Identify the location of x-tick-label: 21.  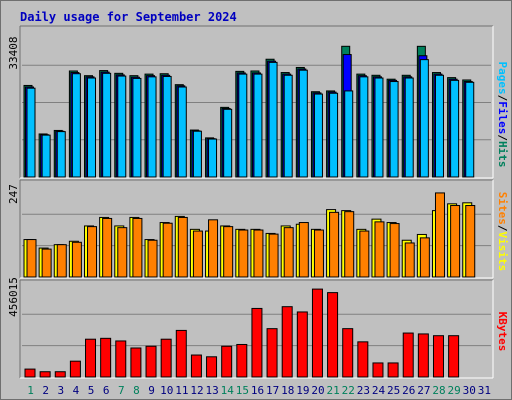
(333, 390).